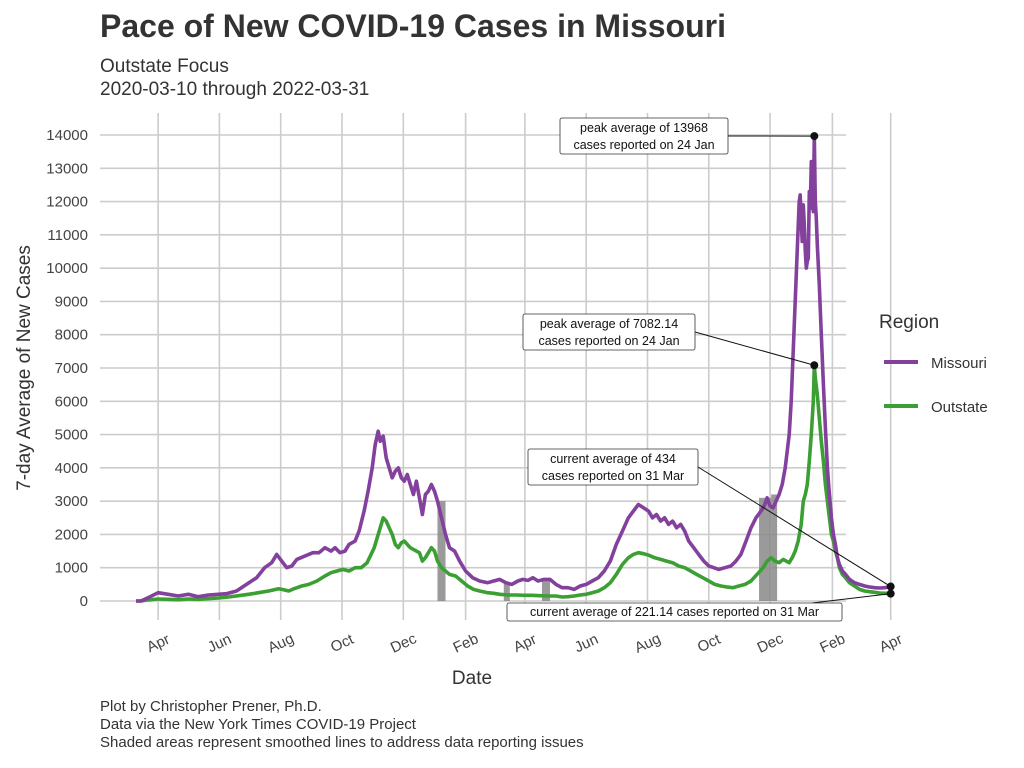  Describe the element at coordinates (607, 547) in the screenshot. I see `shaded-areas` at that location.